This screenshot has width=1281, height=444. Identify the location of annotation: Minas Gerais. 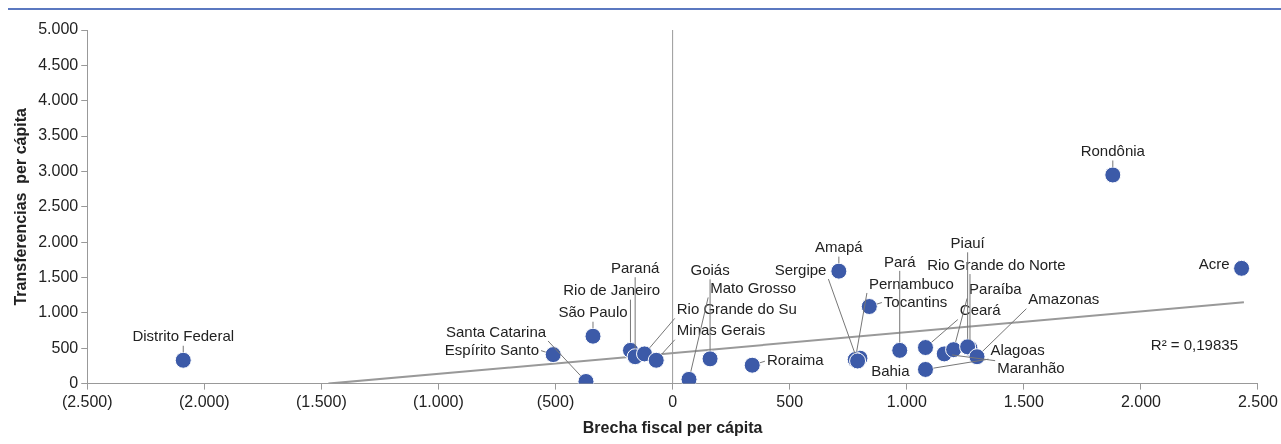
(721, 330).